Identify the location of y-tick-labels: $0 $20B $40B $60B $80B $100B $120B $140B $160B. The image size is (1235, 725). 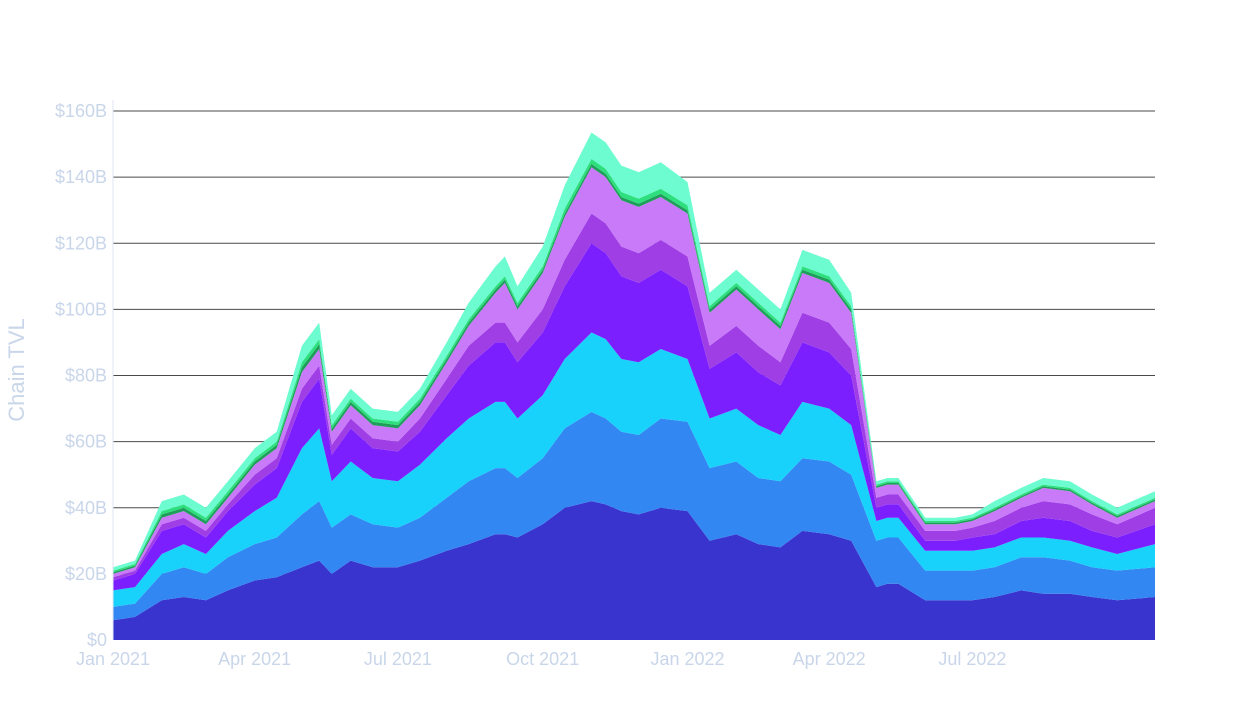
(81, 375).